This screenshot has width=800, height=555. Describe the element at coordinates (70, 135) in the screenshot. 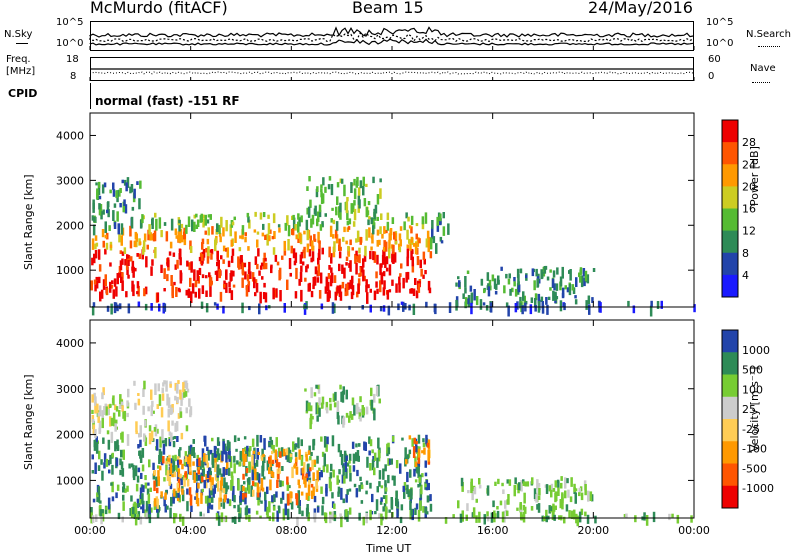

I see `ytick-label: 4000` at that location.